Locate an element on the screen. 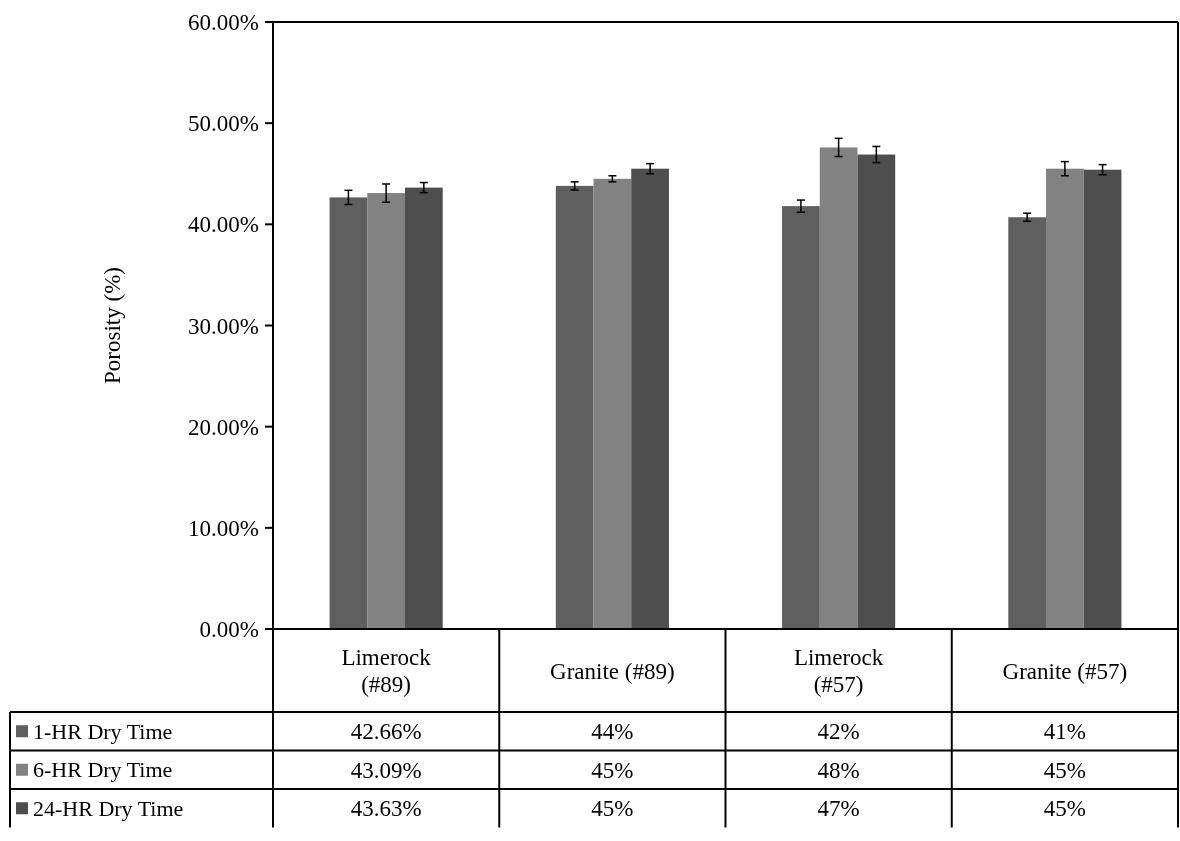 Image resolution: width=1180 pixels, height=841 pixels. y-tick-label: 50.00% is located at coordinates (223, 124).